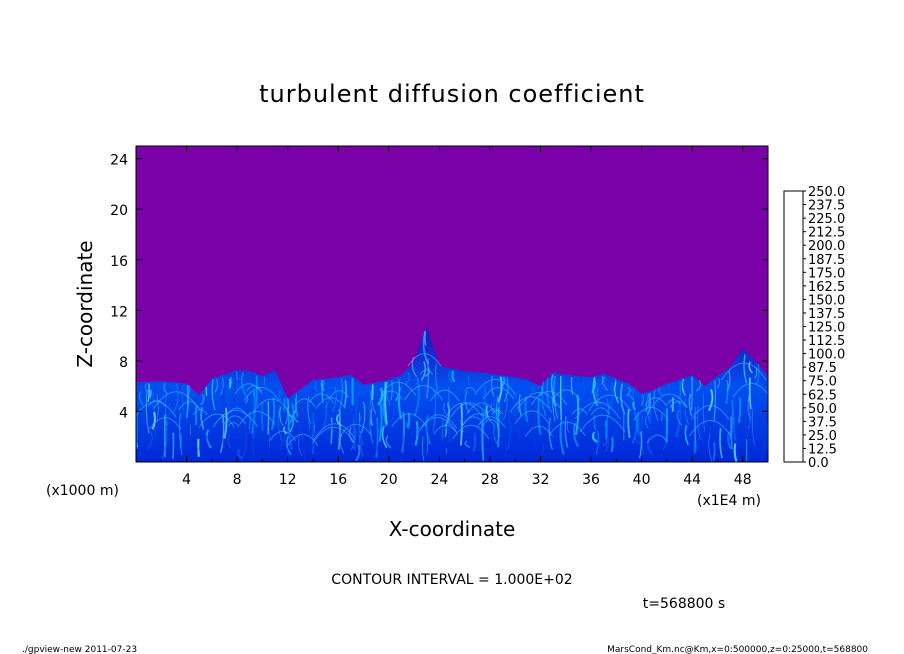  I want to click on x-unit-left: (x1000 m), so click(82, 491).